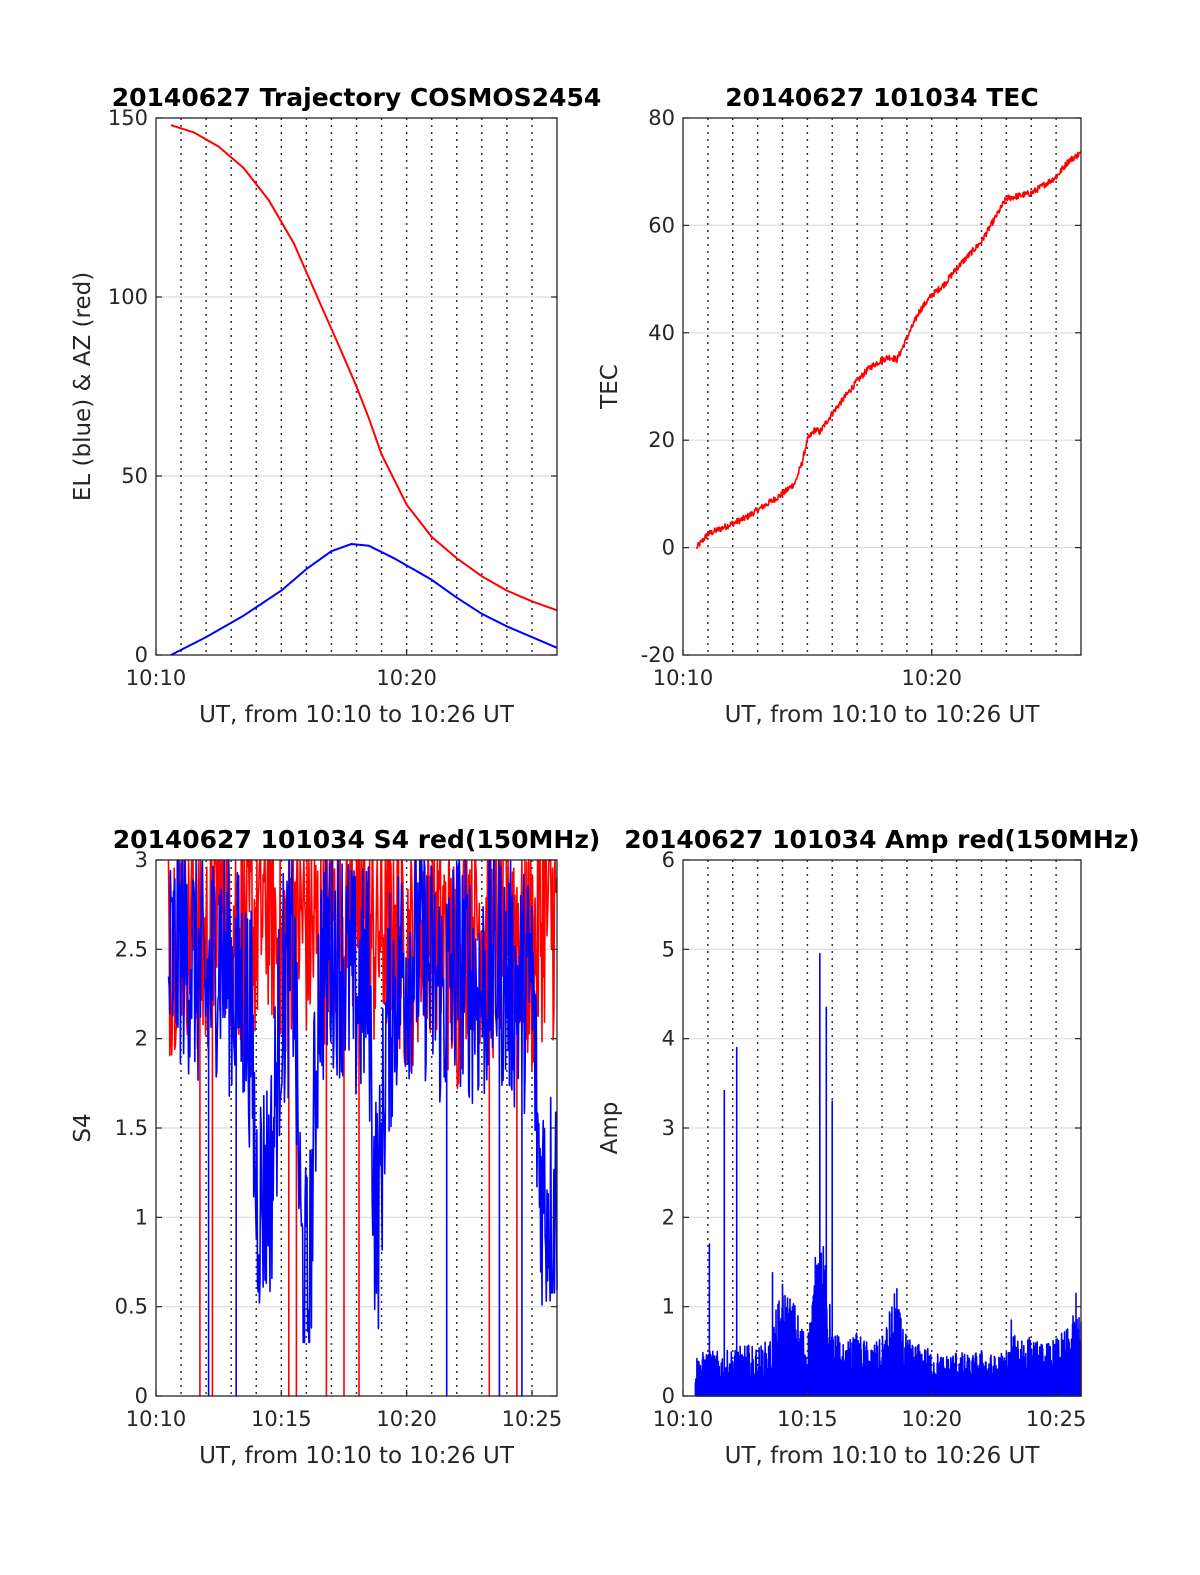 The height and width of the screenshot is (1575, 1200). What do you see at coordinates (131, 949) in the screenshot?
I see `y-tick-label: 2.5` at bounding box center [131, 949].